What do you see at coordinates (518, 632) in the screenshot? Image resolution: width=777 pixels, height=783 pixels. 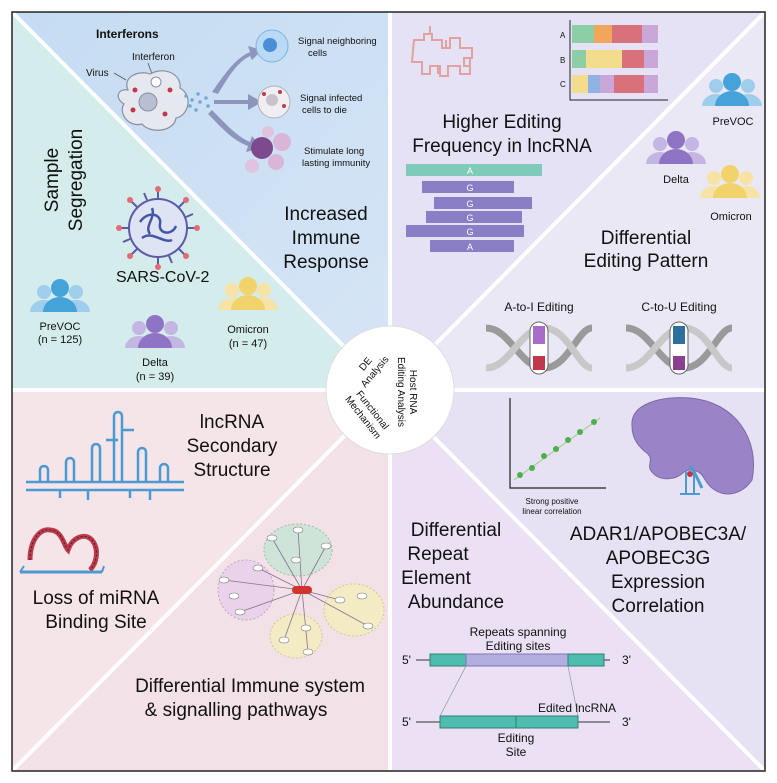 I see `repeats-label-1: Repeats spanning` at bounding box center [518, 632].